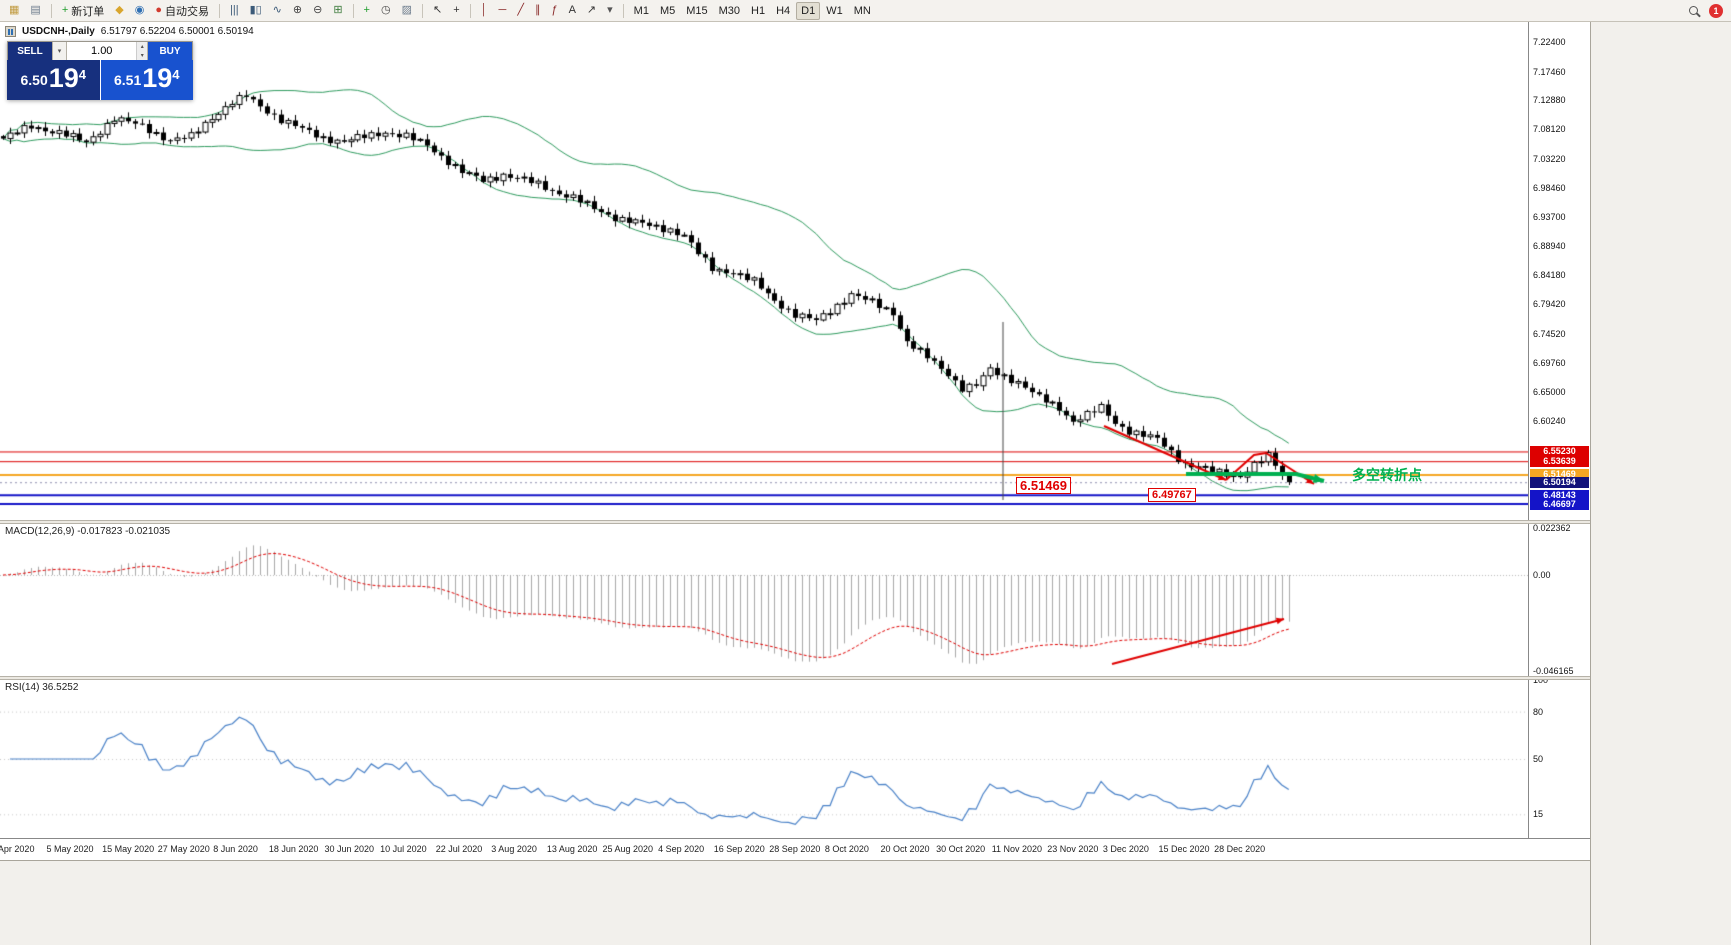 This screenshot has height=945, width=1731. What do you see at coordinates (783, 11) in the screenshot?
I see `tf-h4-button: H4` at bounding box center [783, 11].